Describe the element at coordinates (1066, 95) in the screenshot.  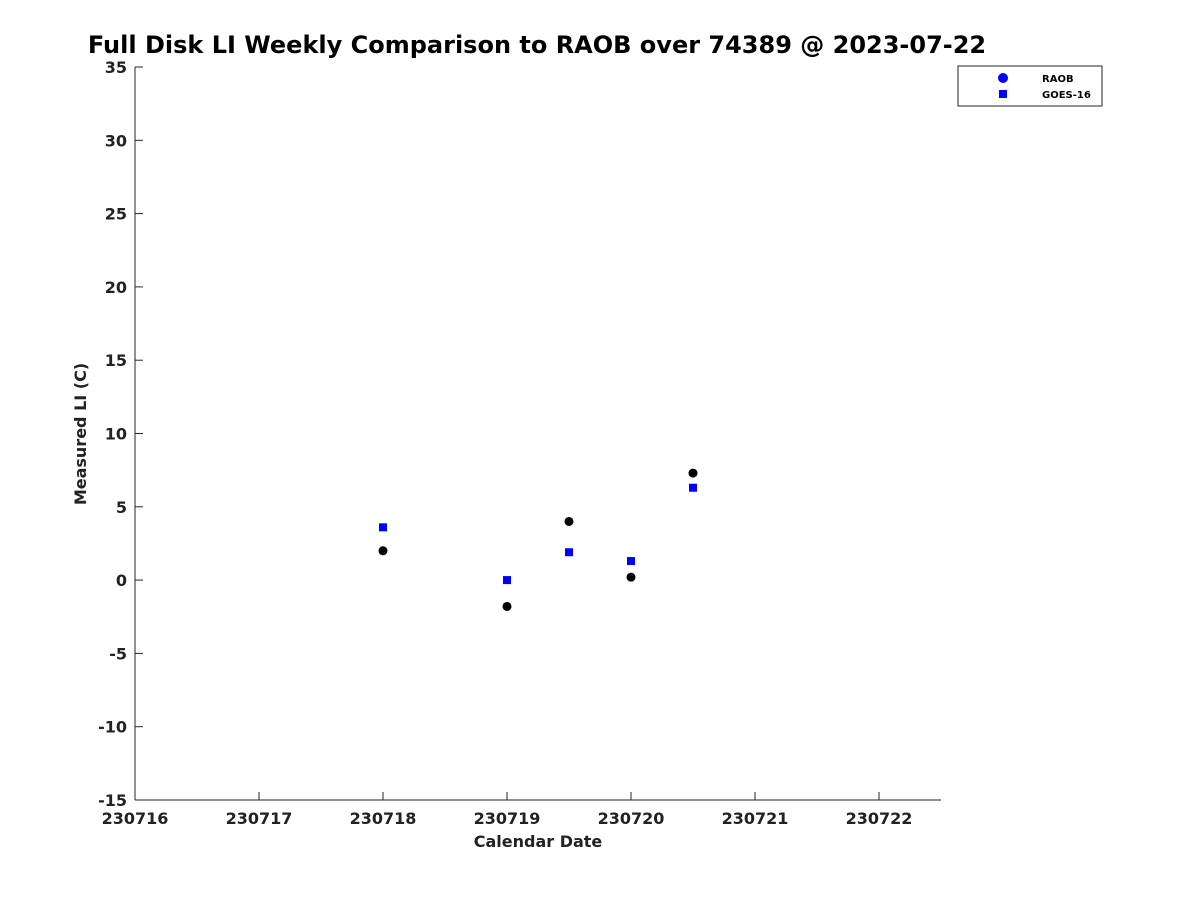
I see `legend-label-goes-16: GOES-16` at that location.